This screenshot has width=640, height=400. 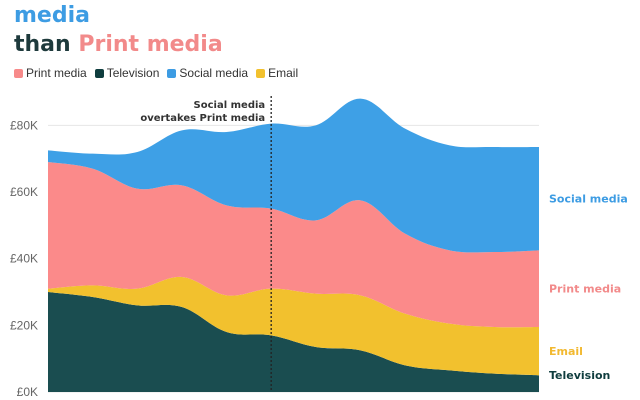 I want to click on legend-label-email: Email, so click(x=283, y=73).